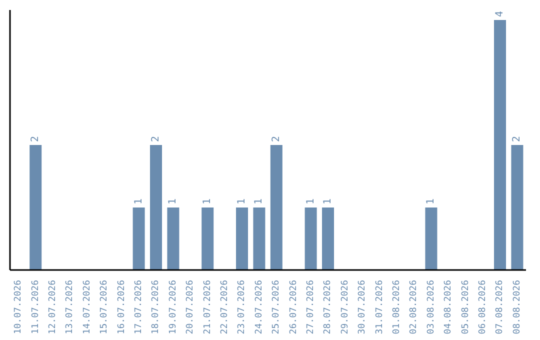 This screenshot has width=540, height=340. I want to click on x-tick-label: 08.08.2026, so click(517, 307).